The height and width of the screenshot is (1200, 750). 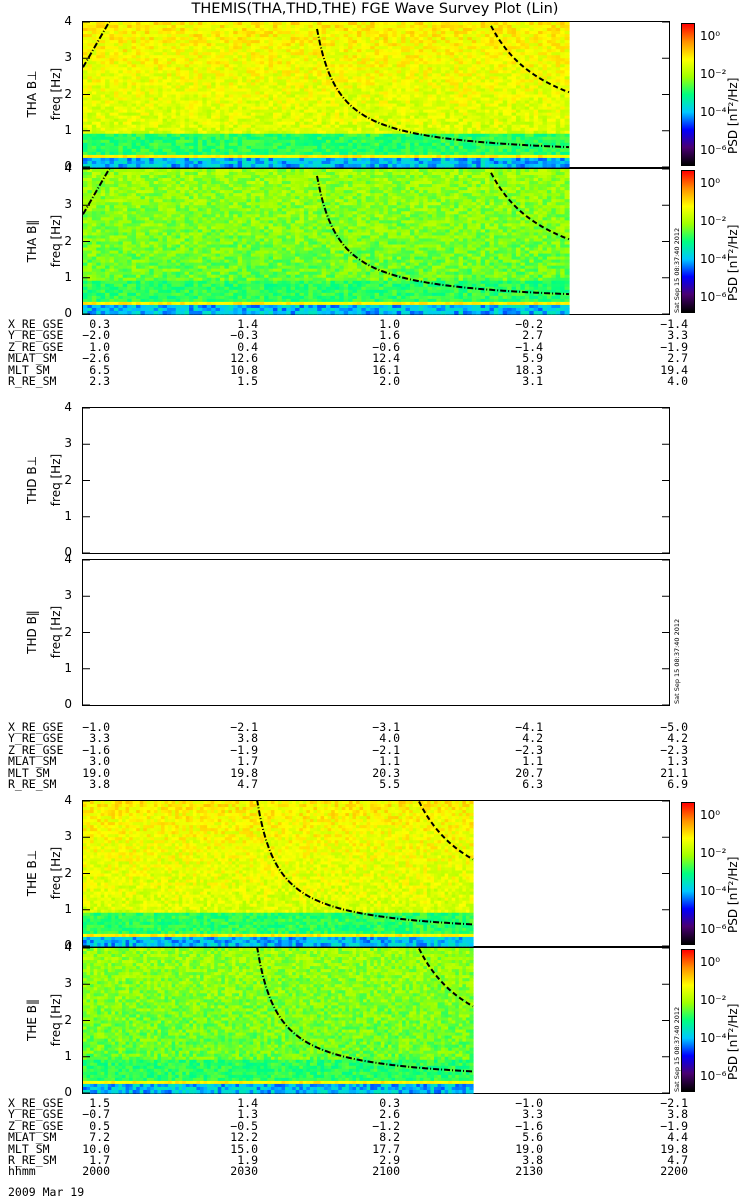 What do you see at coordinates (376, 1020) in the screenshot?
I see `spectrogram-panel-the-bpar` at bounding box center [376, 1020].